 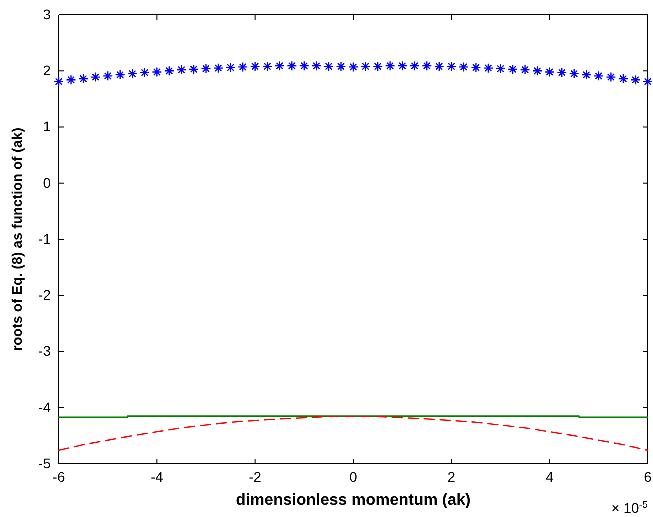 What do you see at coordinates (17, 240) in the screenshot?
I see `y-axis-title: roots of Eq. (8) as function of (ak)` at bounding box center [17, 240].